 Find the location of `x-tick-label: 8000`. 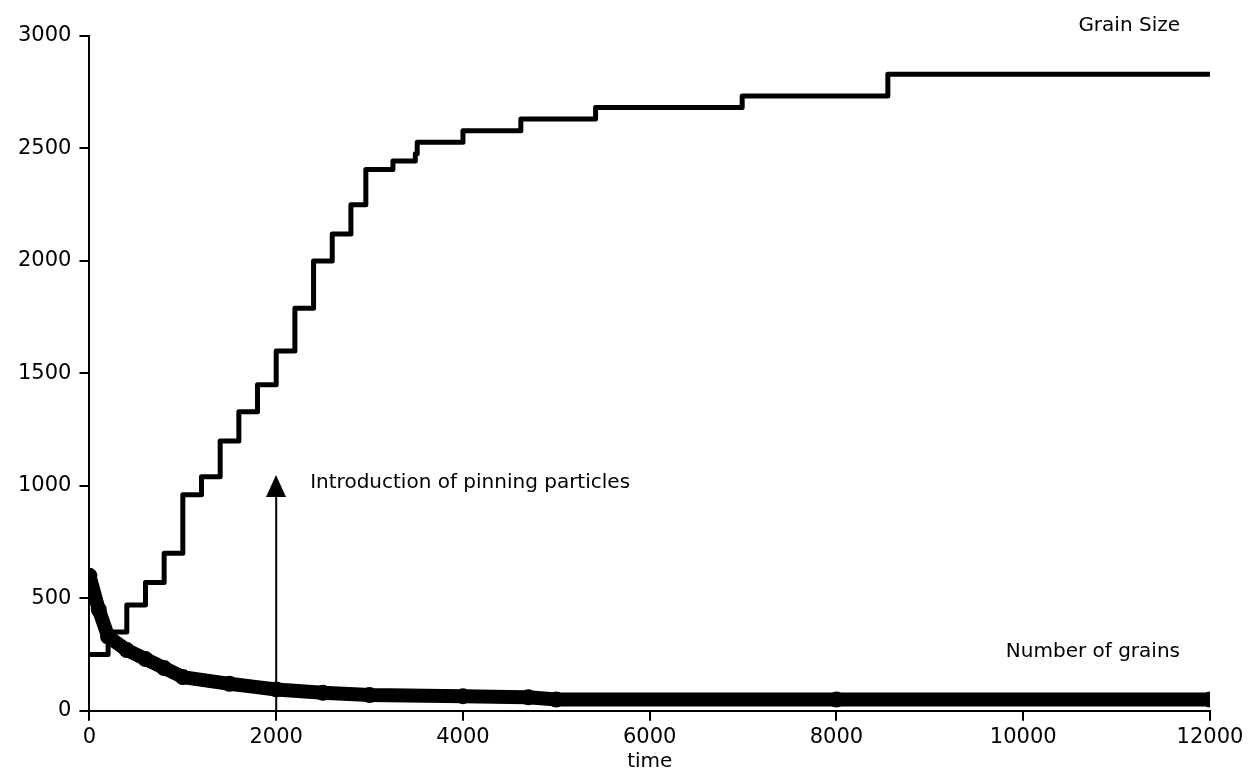

x-tick-label: 8000 is located at coordinates (836, 735).